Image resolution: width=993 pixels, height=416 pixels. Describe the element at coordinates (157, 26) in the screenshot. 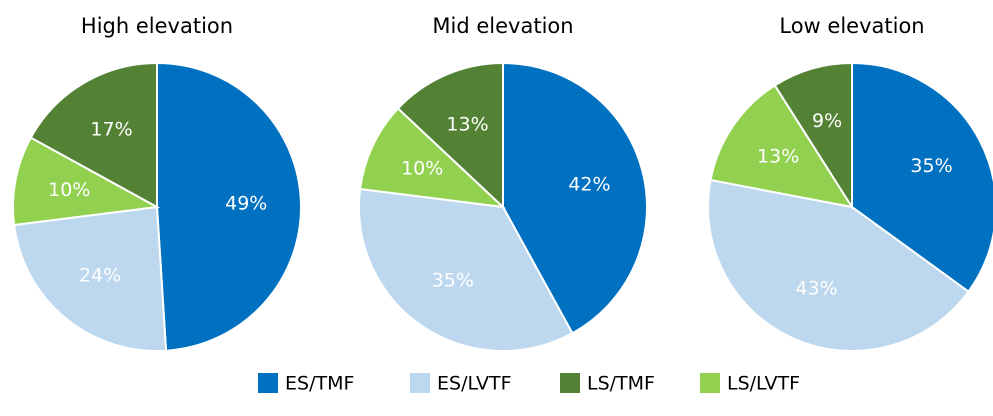

I see `chart-title: High elevation` at that location.